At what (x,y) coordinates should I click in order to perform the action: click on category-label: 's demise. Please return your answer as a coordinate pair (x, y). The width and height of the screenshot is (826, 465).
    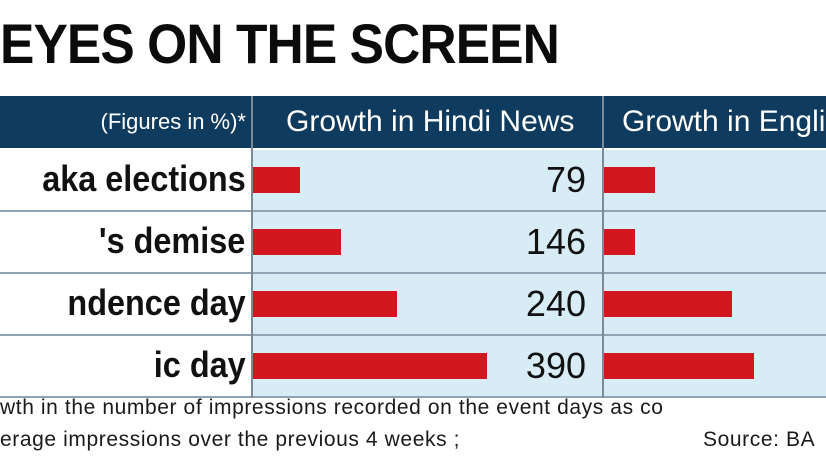
    Looking at the image, I should click on (125, 242).